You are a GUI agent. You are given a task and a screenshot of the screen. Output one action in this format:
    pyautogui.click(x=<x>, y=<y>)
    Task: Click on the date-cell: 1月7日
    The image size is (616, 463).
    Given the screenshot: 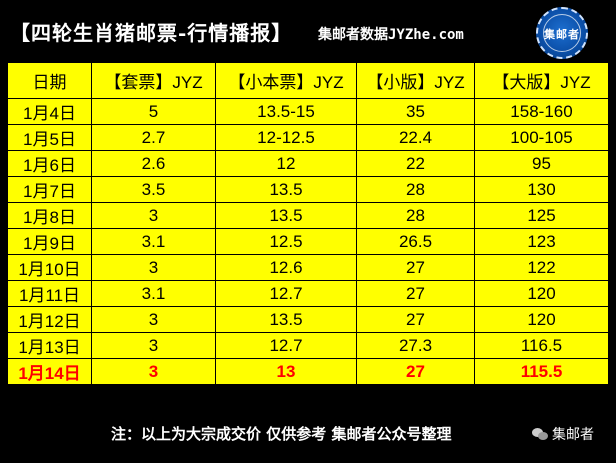 What is the action you would take?
    pyautogui.click(x=49, y=189)
    